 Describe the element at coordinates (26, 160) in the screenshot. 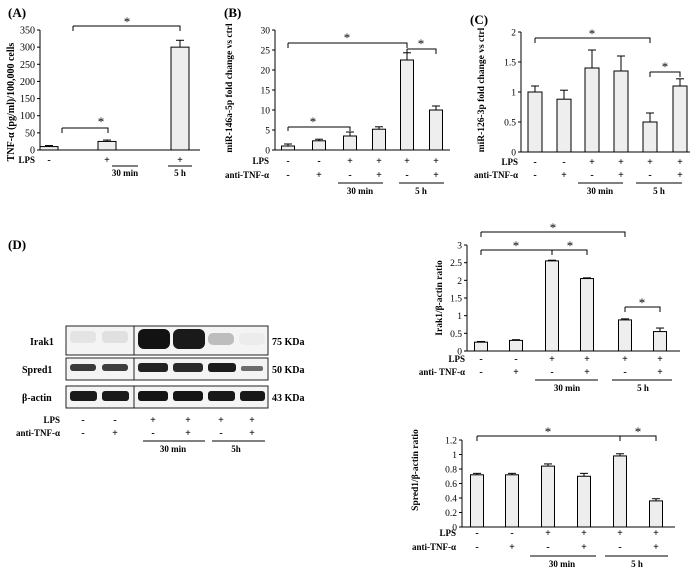

I see `chart-a-lps-label: LPS` at that location.